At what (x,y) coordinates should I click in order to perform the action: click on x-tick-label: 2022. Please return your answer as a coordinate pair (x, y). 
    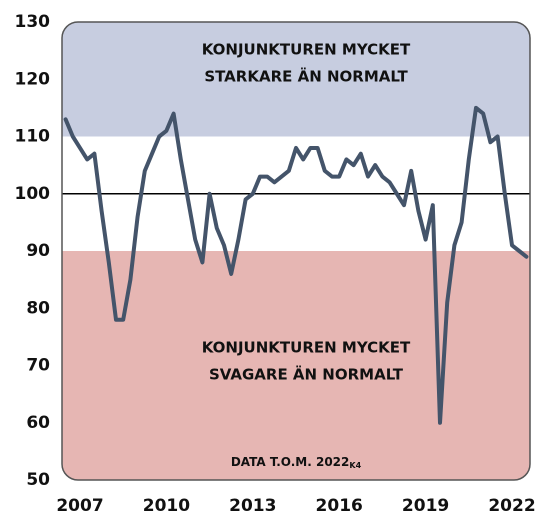
    Looking at the image, I should click on (511, 506).